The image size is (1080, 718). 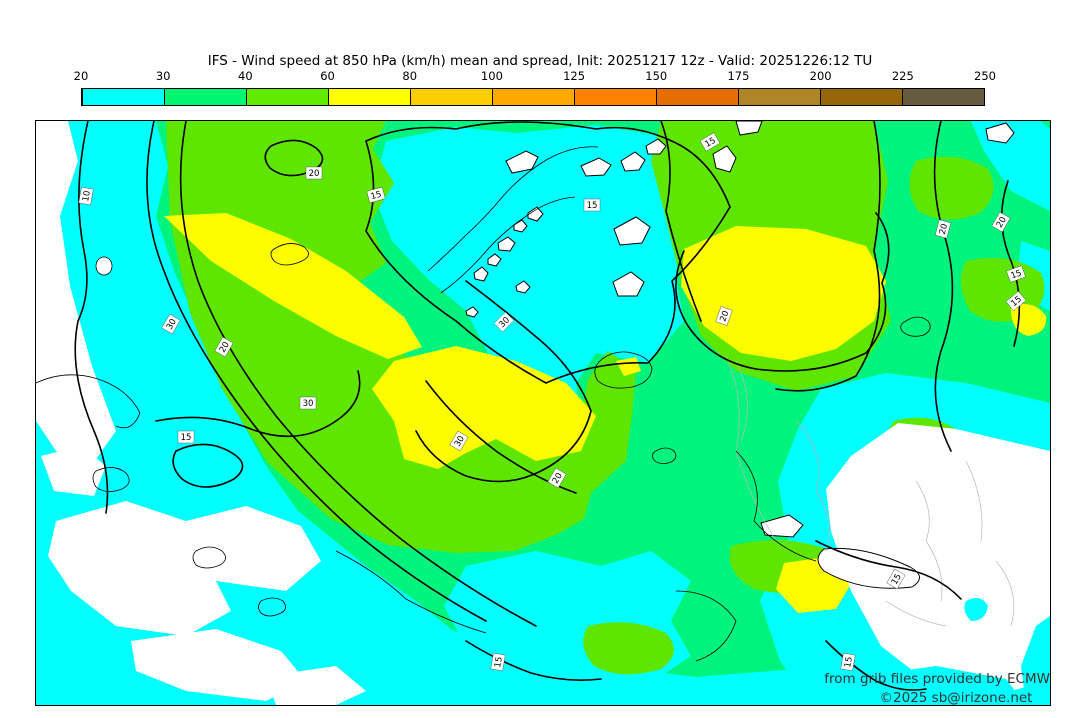 What do you see at coordinates (738, 76) in the screenshot?
I see `colorbar-tick-175: 175` at bounding box center [738, 76].